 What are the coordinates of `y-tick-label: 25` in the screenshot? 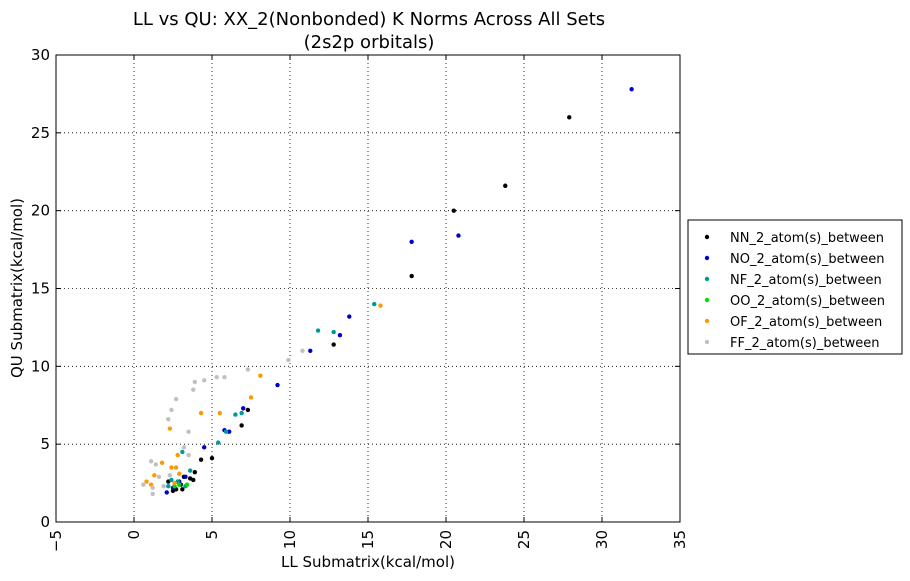 It's located at (40, 133).